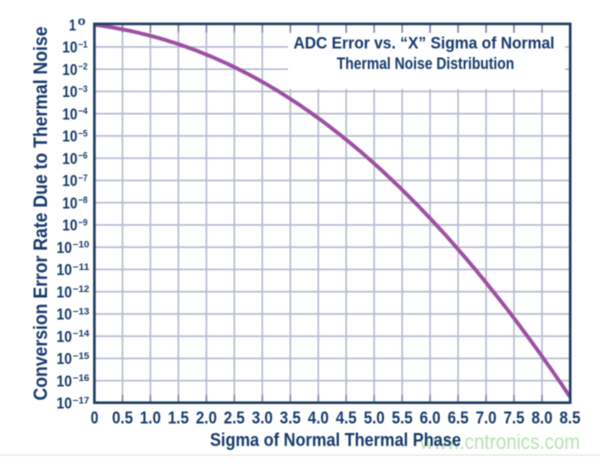 This screenshot has height=464, width=600. I want to click on svg-text: 1.0, so click(150, 418).